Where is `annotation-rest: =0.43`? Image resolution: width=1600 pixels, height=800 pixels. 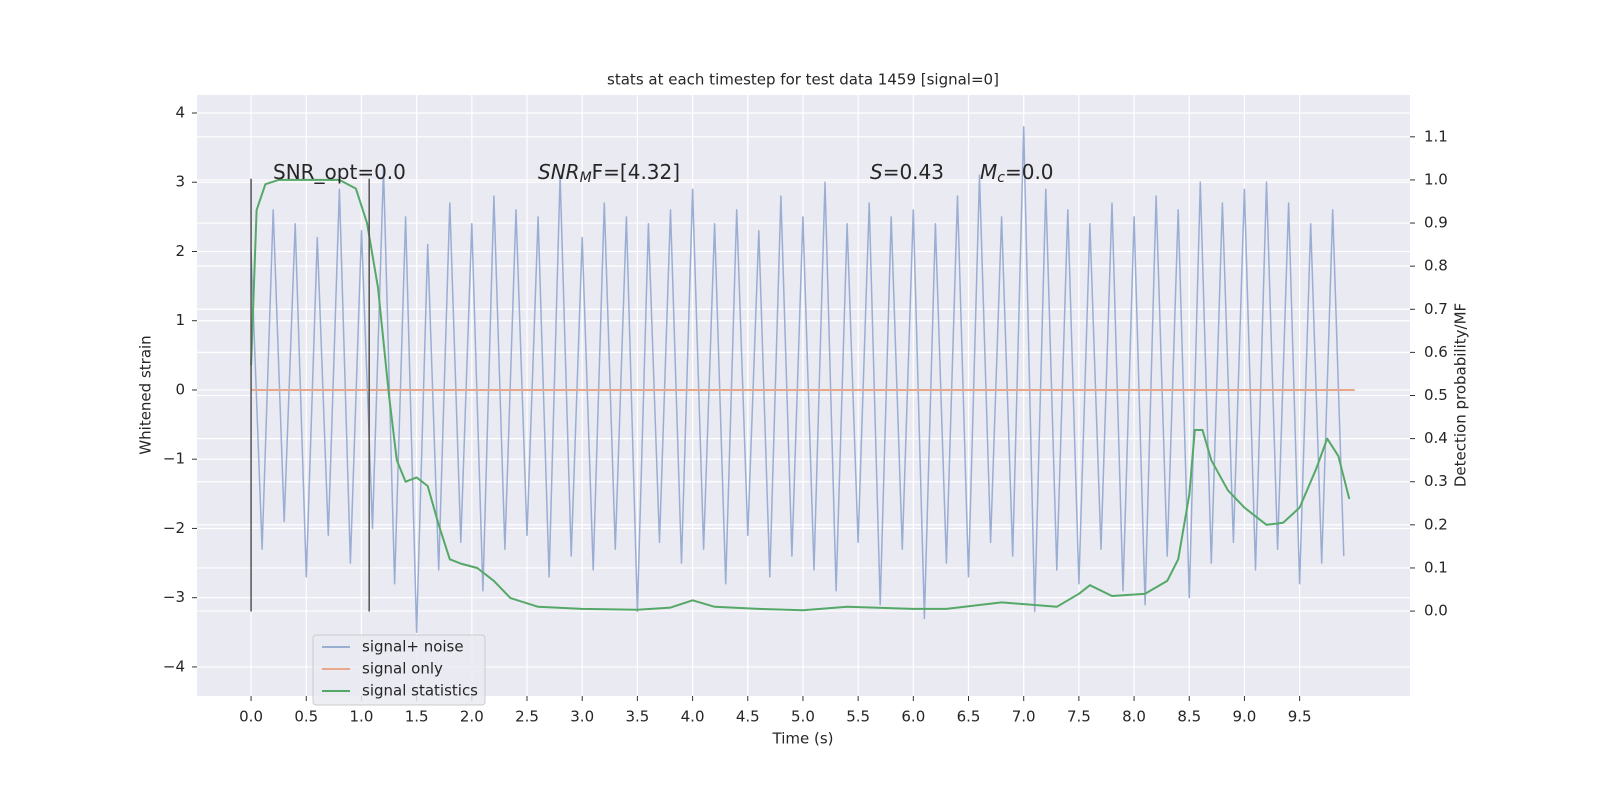 annotation-rest: =0.43 is located at coordinates (913, 172).